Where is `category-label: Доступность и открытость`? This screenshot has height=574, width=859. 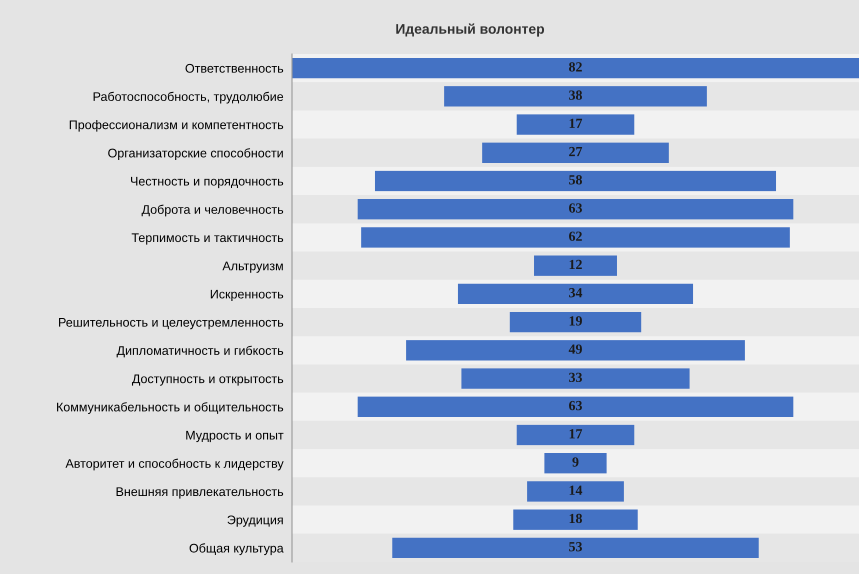
category-label: Доступность и открытость is located at coordinates (208, 380).